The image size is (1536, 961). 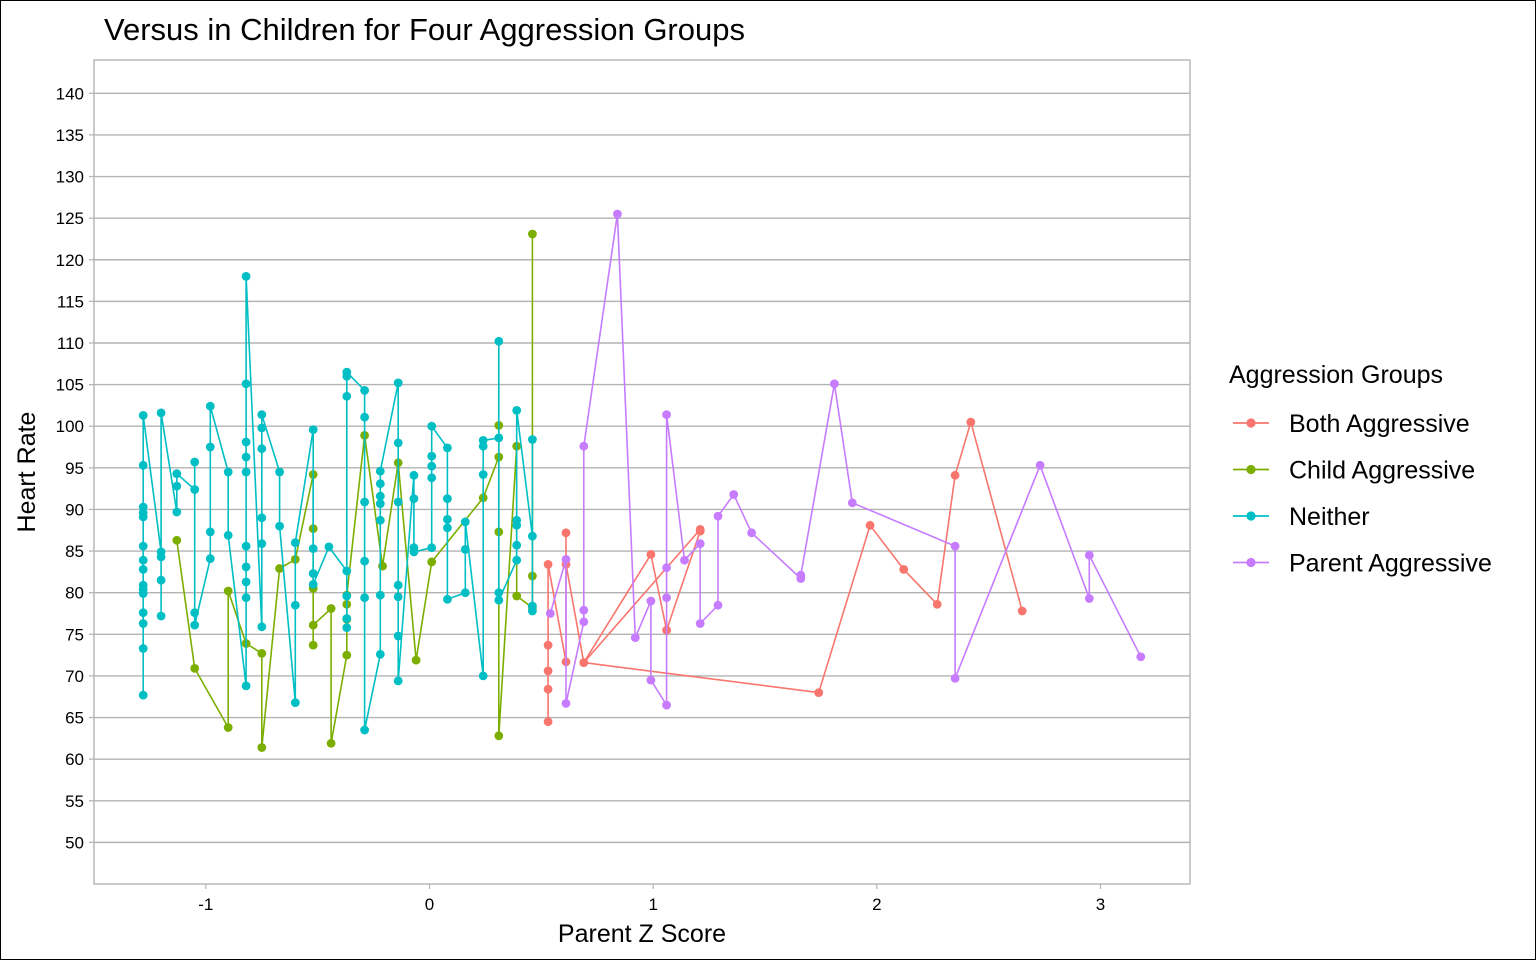 What do you see at coordinates (74, 634) in the screenshot?
I see `y-tick-label: 75` at bounding box center [74, 634].